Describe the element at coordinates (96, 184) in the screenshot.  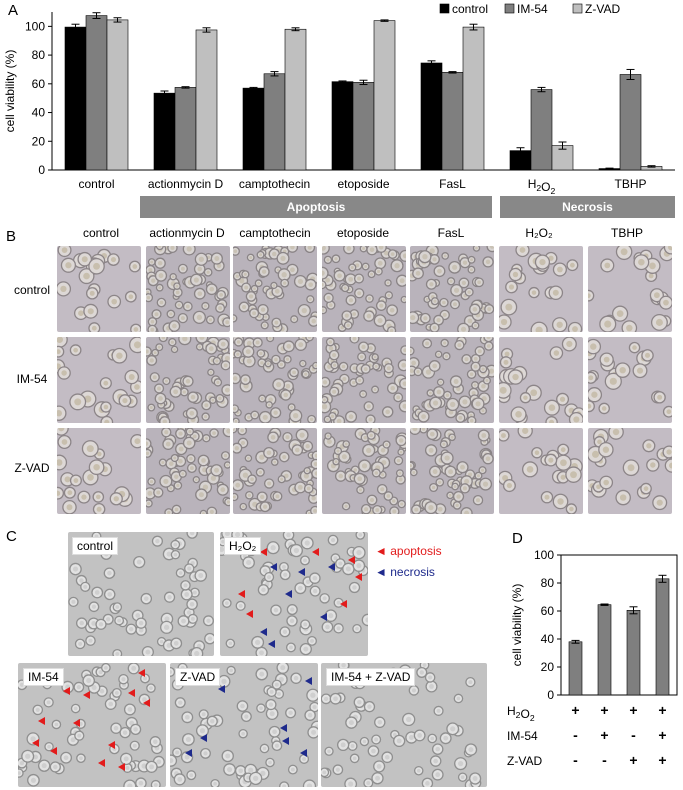
I see `x-tick-label: control` at that location.